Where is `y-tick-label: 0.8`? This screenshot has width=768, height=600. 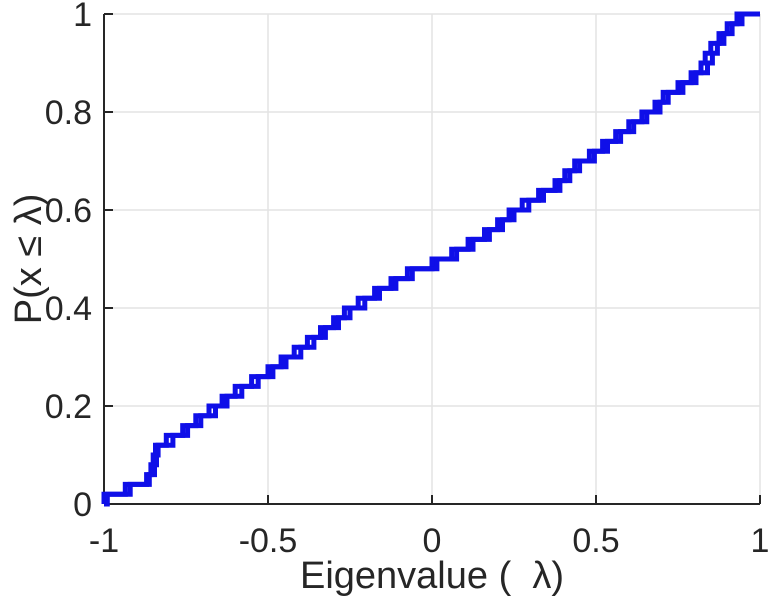
y-tick-label: 0.8 is located at coordinates (68, 113).